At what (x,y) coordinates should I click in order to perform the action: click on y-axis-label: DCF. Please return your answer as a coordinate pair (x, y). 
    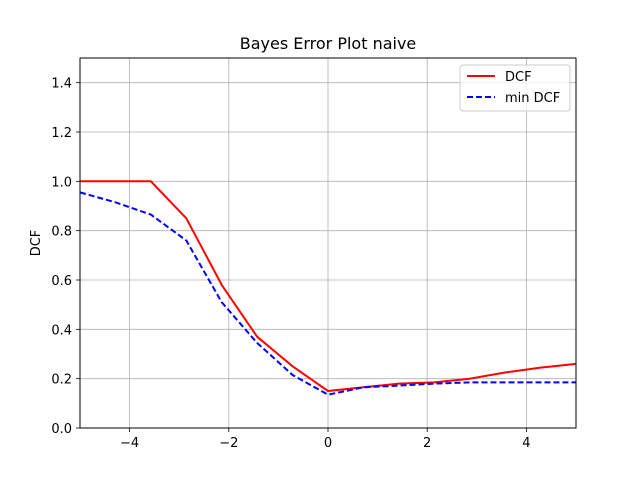
    Looking at the image, I should click on (36, 243).